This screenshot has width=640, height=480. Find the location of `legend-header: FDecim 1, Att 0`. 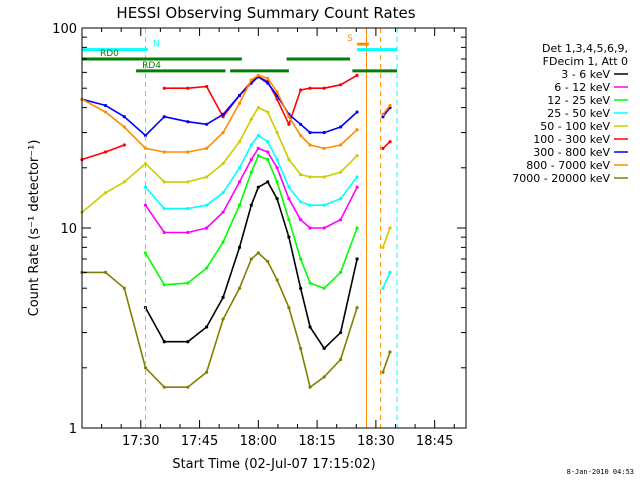

legend-header: FDecim 1, Att 0 is located at coordinates (585, 61).